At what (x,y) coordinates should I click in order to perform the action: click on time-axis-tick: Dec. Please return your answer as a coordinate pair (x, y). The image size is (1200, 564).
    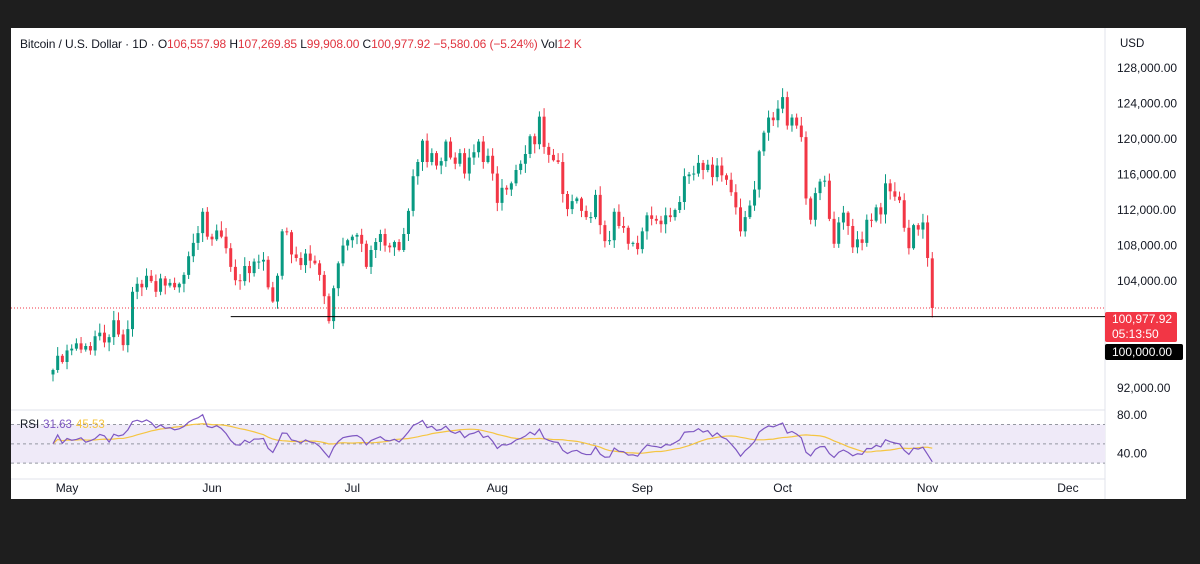
    Looking at the image, I should click on (1067, 488).